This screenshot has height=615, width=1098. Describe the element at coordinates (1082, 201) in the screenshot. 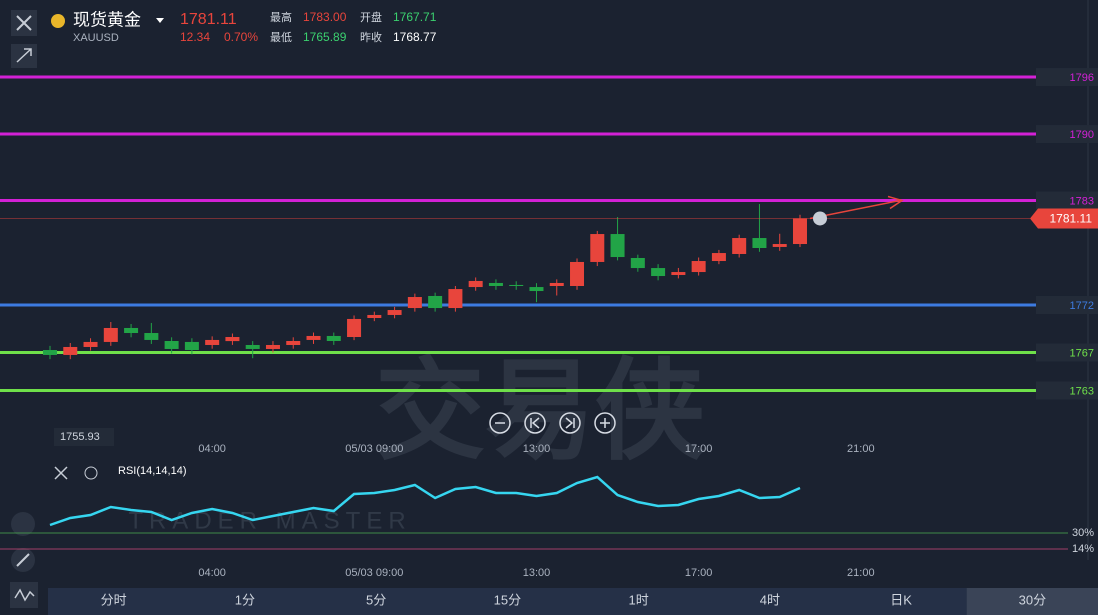

I see `level-label: 1783` at that location.